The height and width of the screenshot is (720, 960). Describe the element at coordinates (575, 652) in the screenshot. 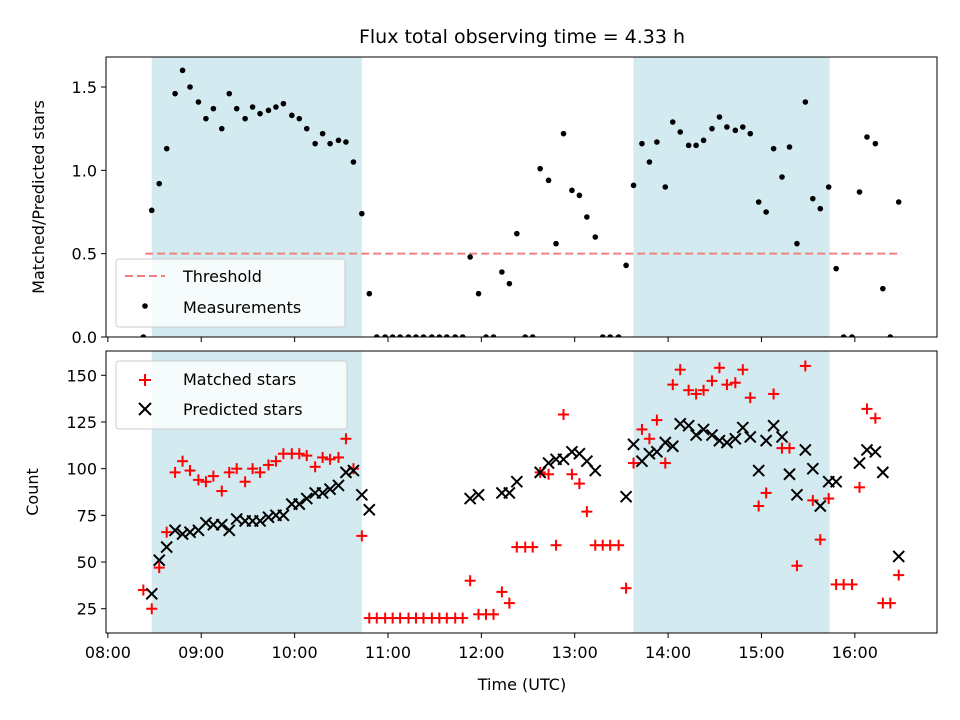

I see `x-tick-label: 13:00` at that location.